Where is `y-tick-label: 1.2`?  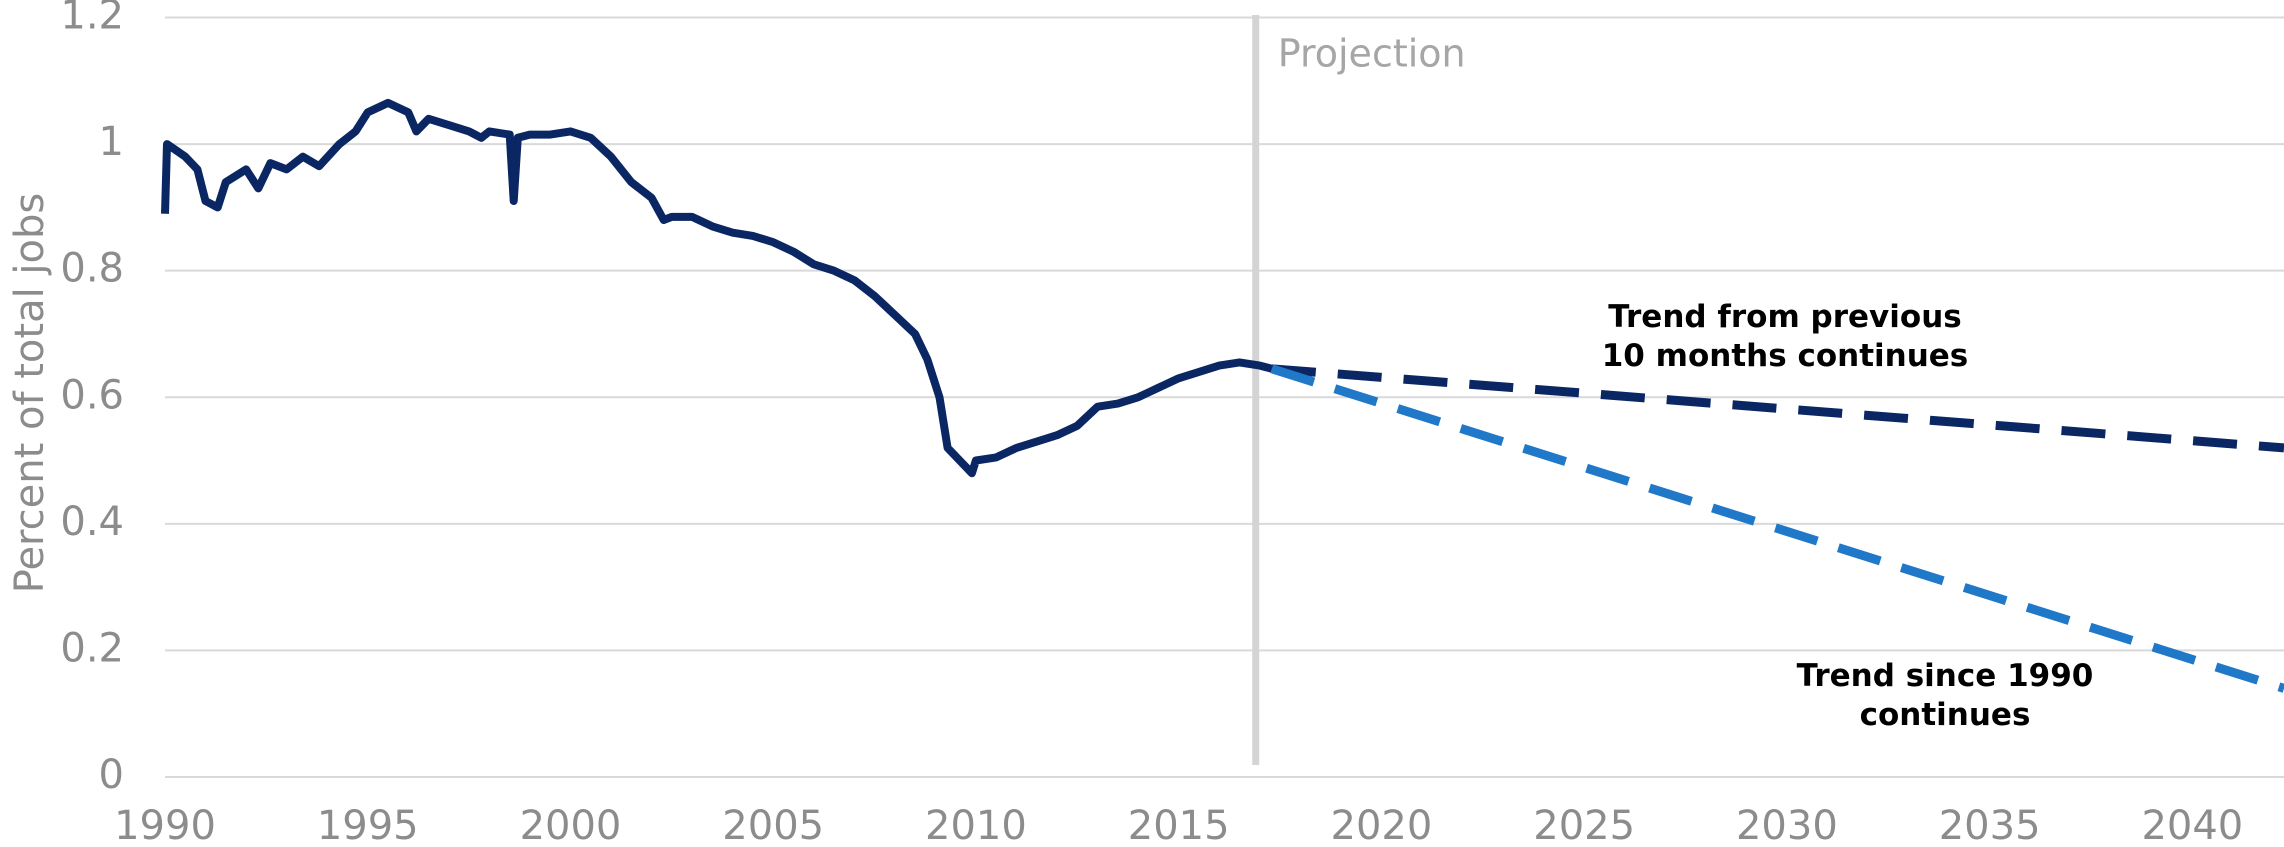
y-tick-label: 1.2 is located at coordinates (92, 19).